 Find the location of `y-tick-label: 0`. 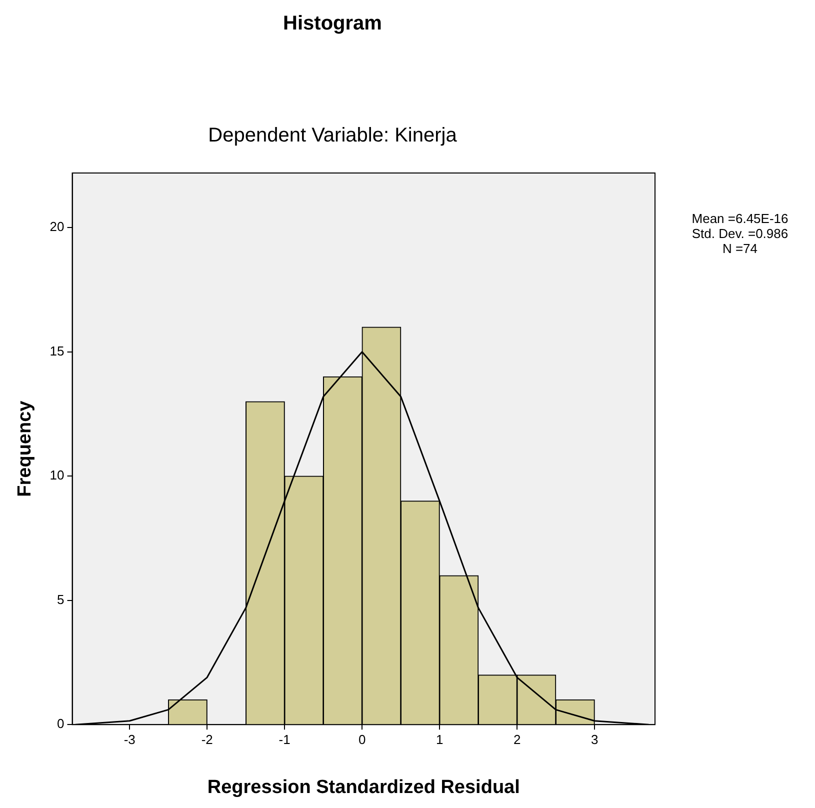

y-tick-label: 0 is located at coordinates (60, 724).